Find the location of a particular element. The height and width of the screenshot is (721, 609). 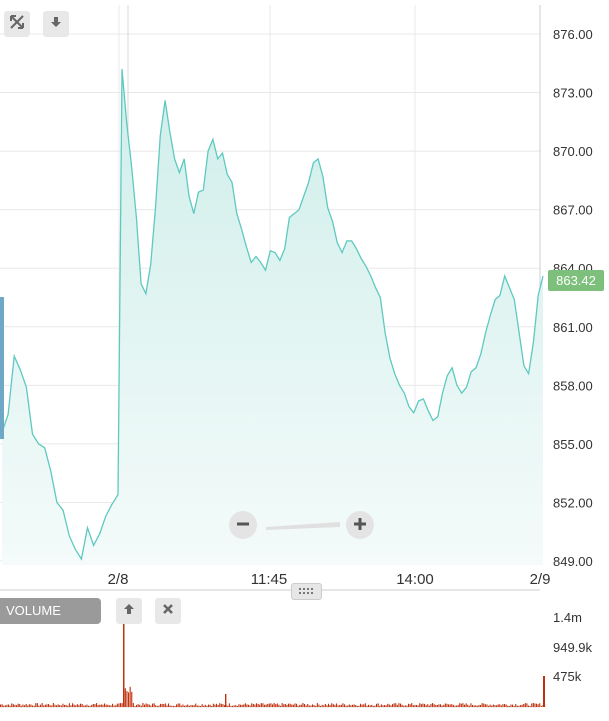

price-tick-label: 849.00 is located at coordinates (573, 561).